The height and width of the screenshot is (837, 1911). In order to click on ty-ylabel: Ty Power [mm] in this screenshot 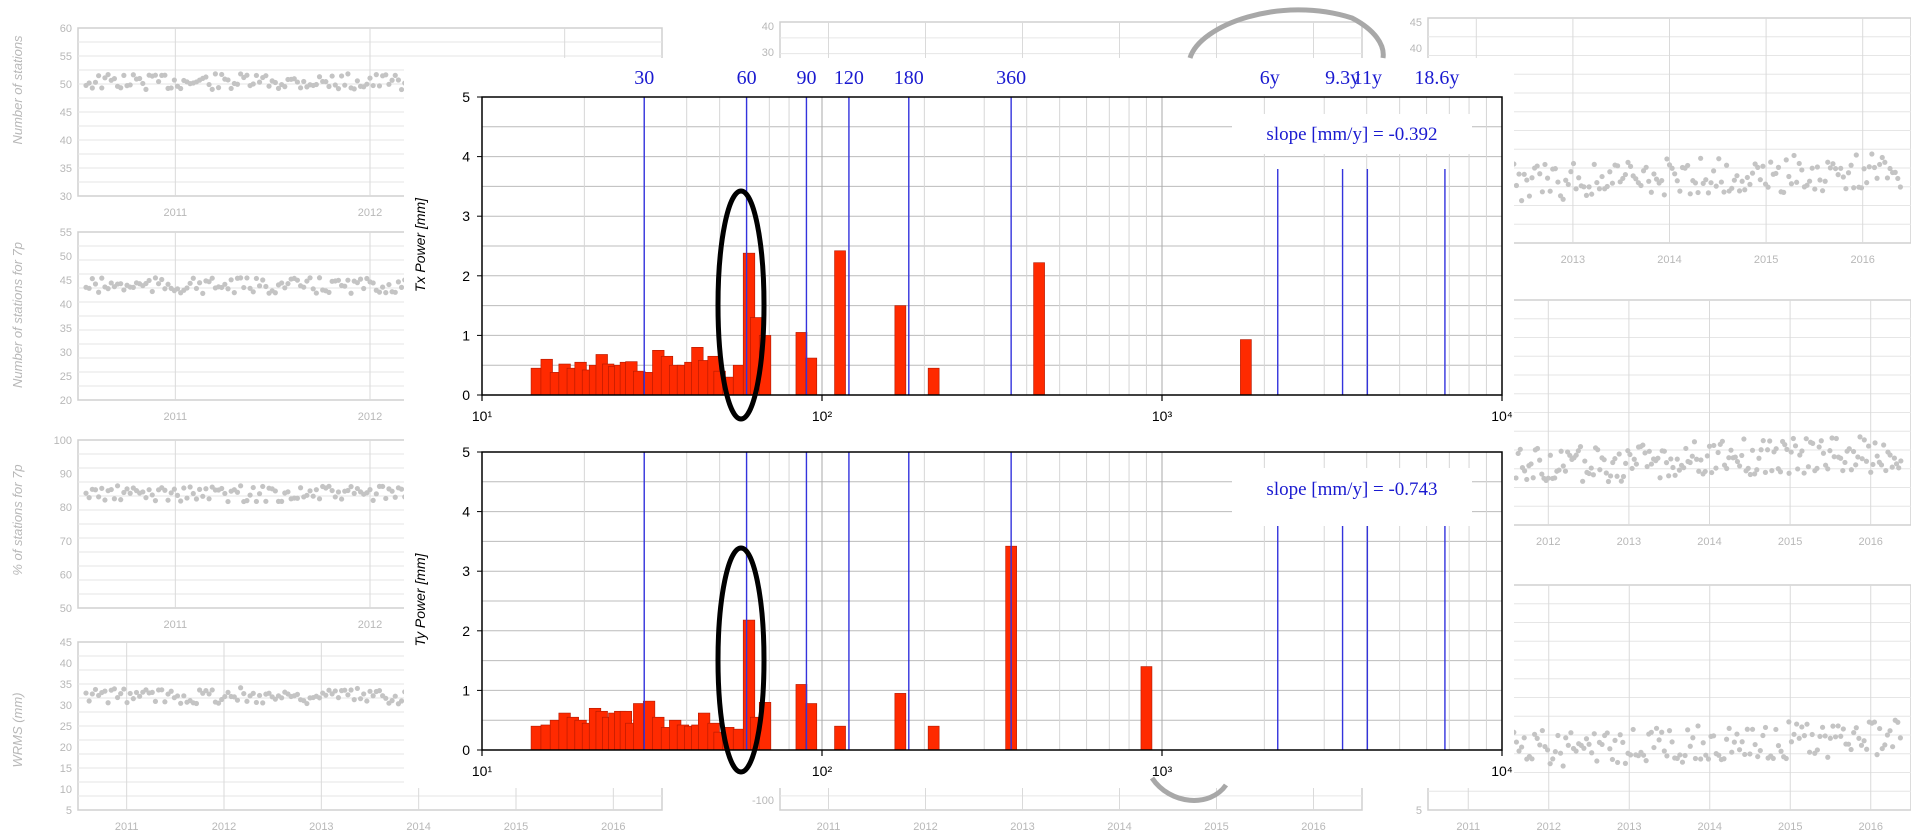, I will do `click(420, 599)`.